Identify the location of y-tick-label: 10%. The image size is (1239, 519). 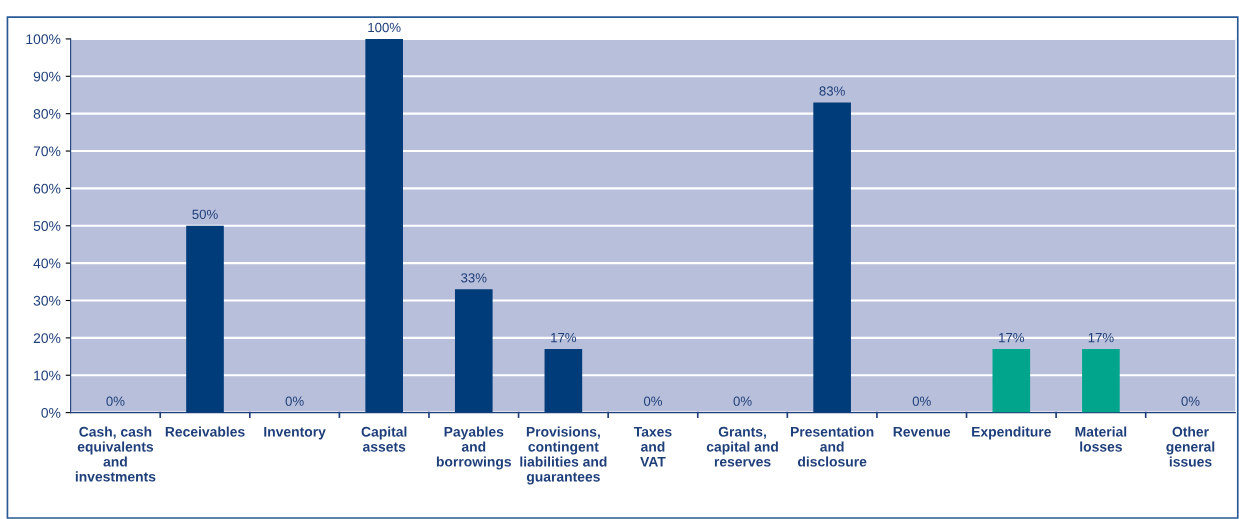
(47, 375).